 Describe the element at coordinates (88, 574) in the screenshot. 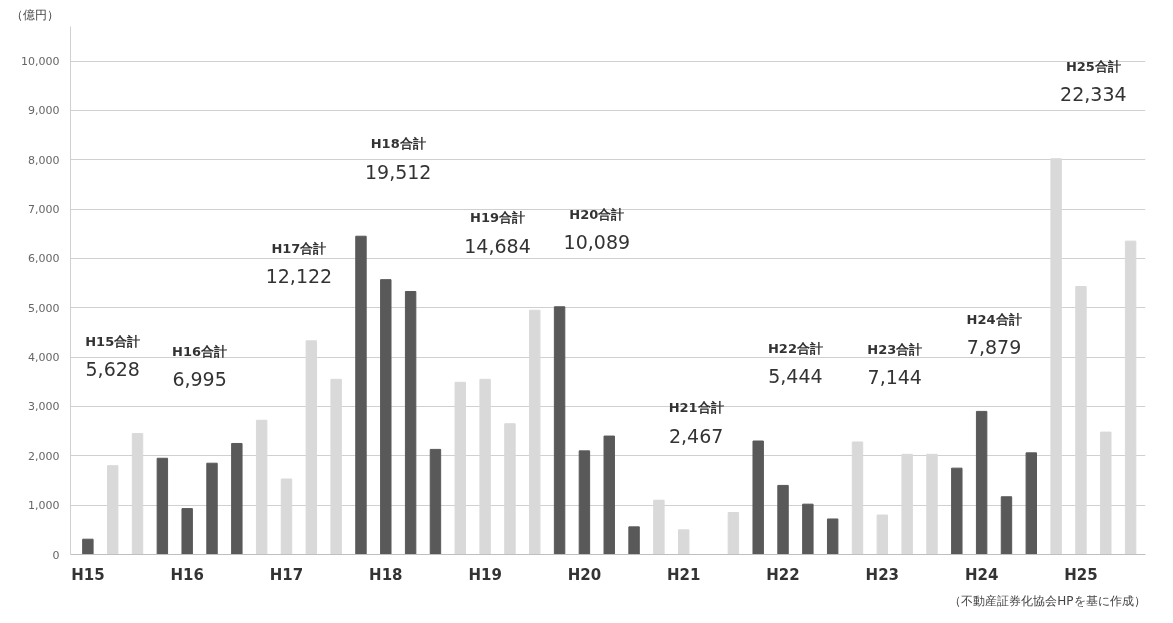

I see `x-tick-label: H15` at that location.